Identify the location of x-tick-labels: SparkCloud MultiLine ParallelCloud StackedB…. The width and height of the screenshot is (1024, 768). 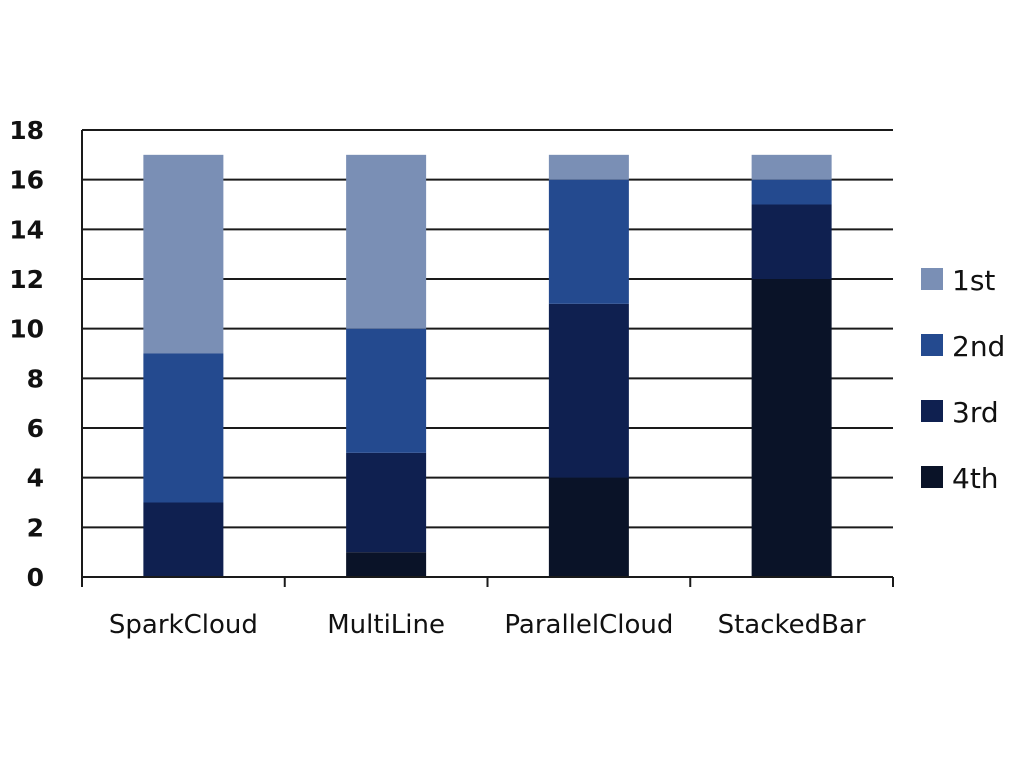
(487, 625).